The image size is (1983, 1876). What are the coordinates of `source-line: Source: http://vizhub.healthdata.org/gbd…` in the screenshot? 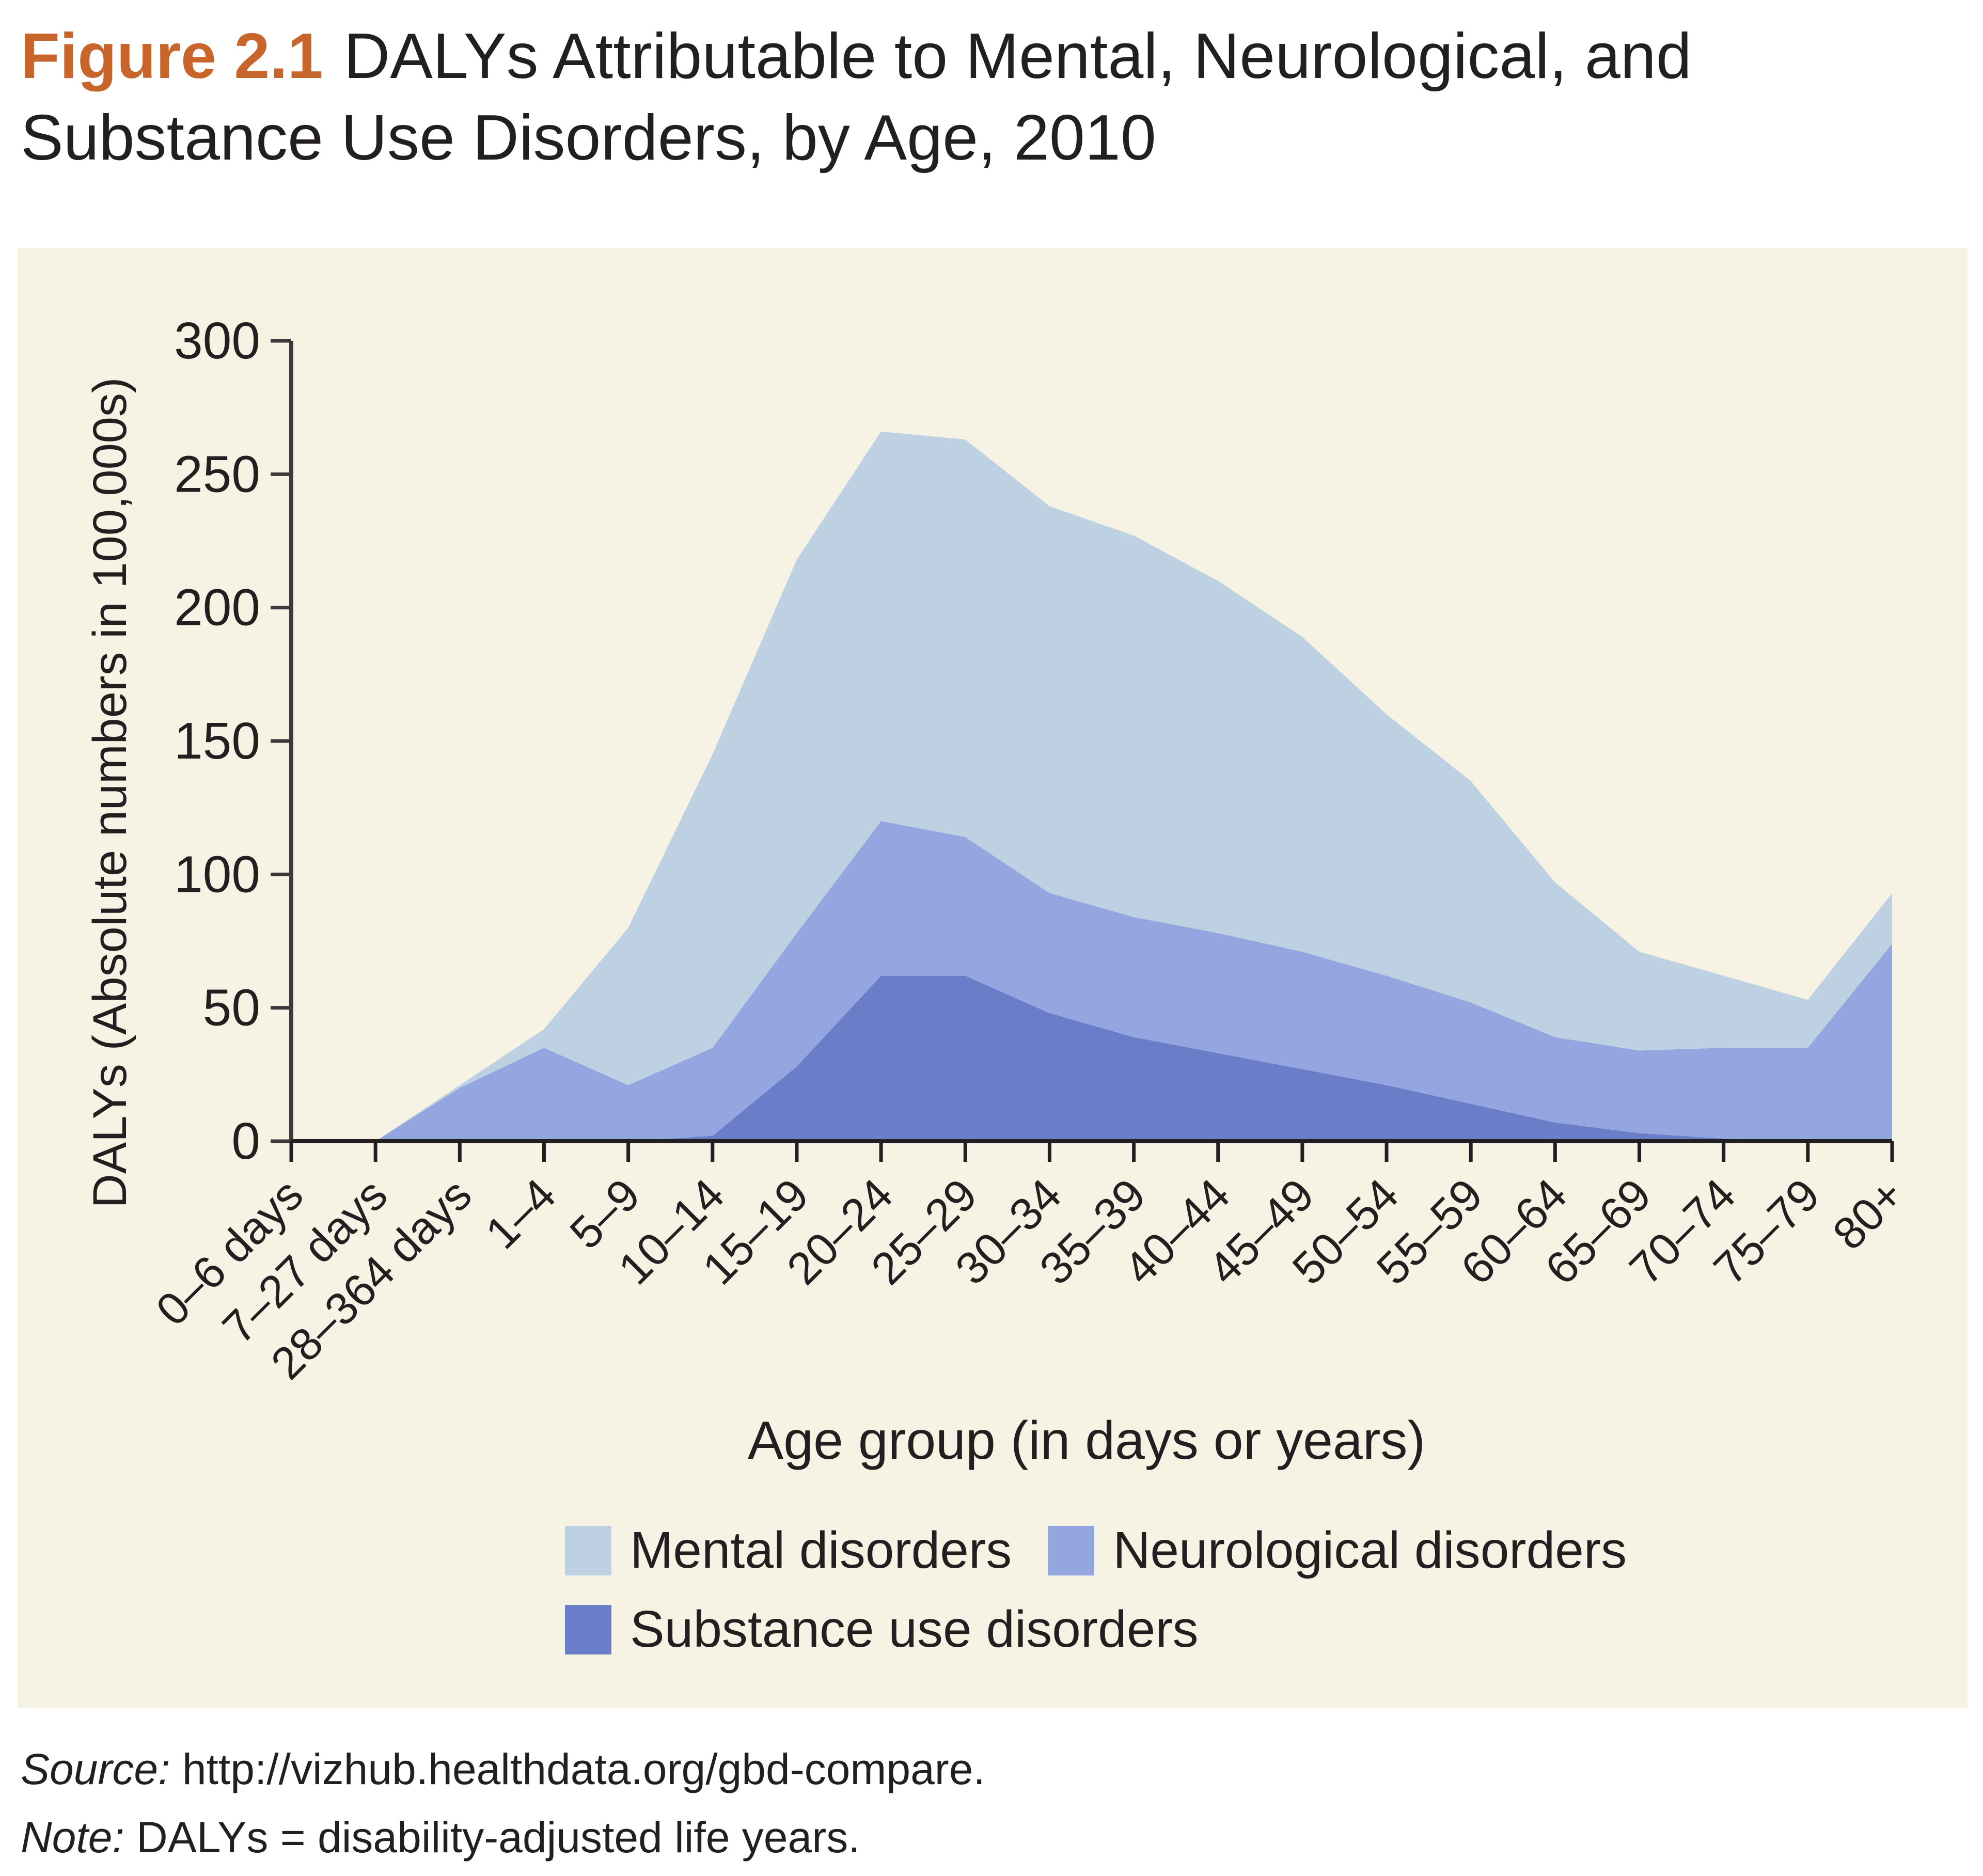 It's located at (976, 1769).